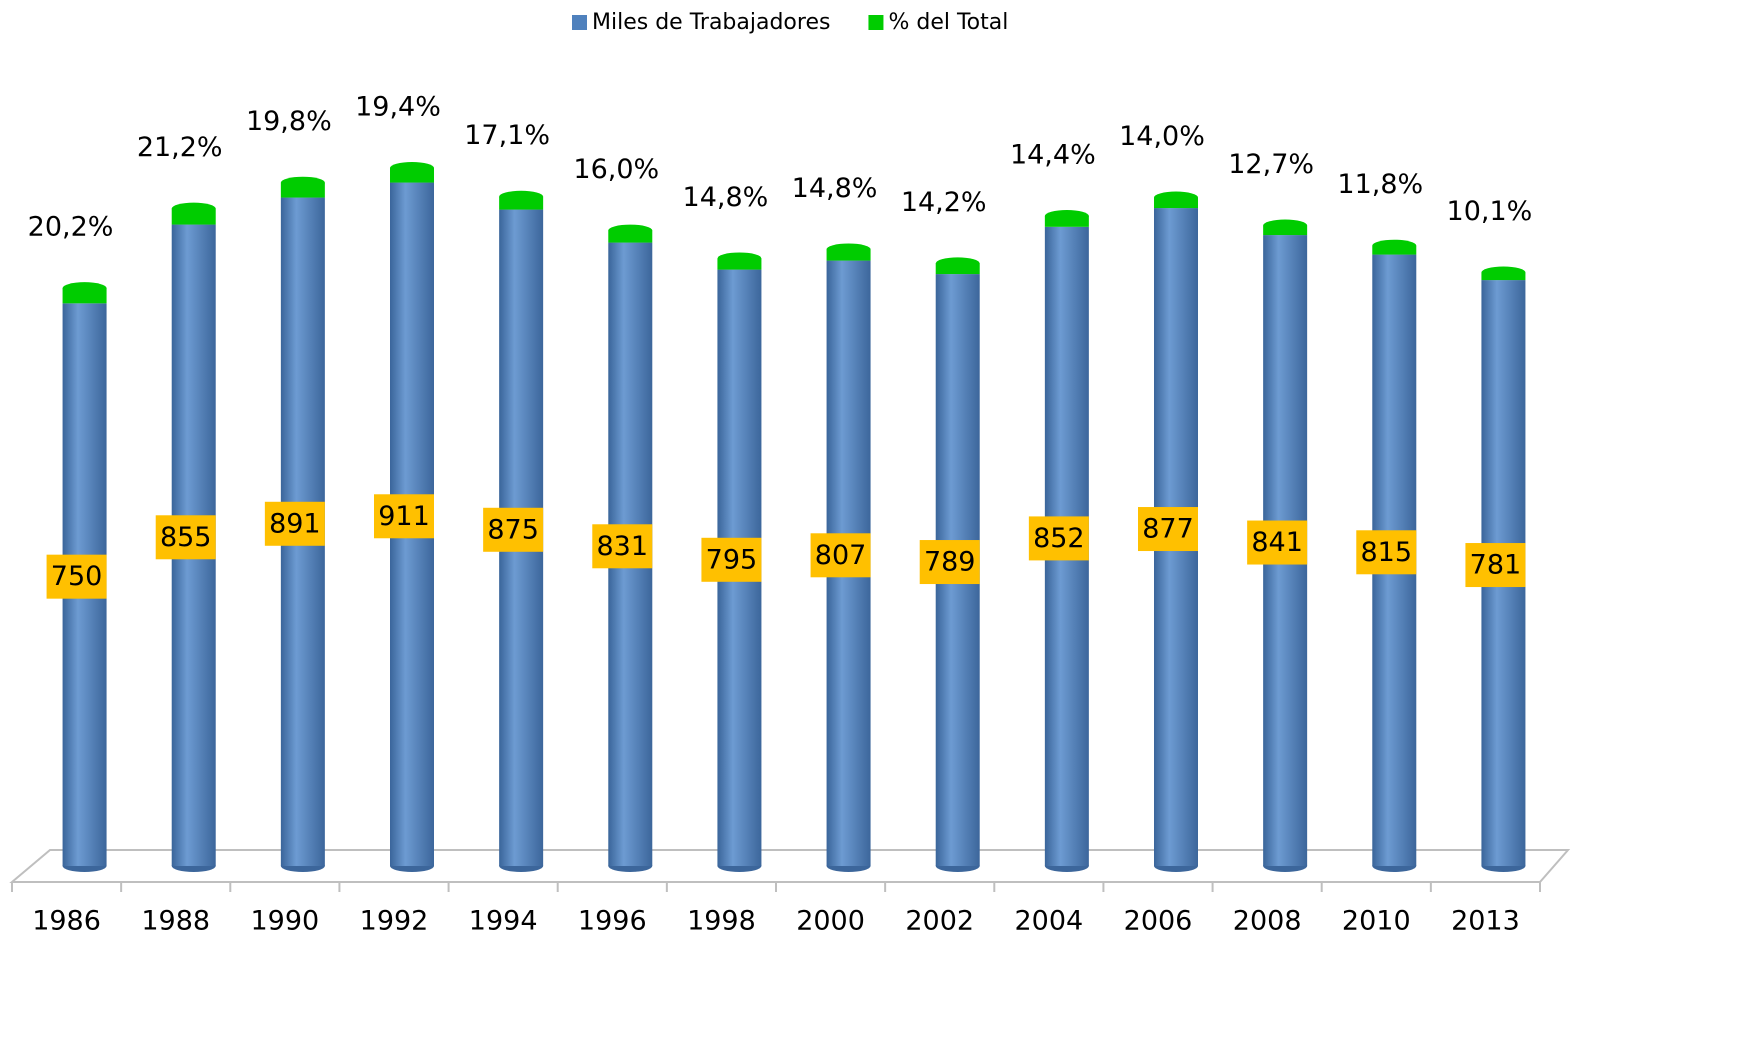 Image resolution: width=1750 pixels, height=1048 pixels. What do you see at coordinates (948, 22) in the screenshot?
I see `legend-label: % del Total` at bounding box center [948, 22].